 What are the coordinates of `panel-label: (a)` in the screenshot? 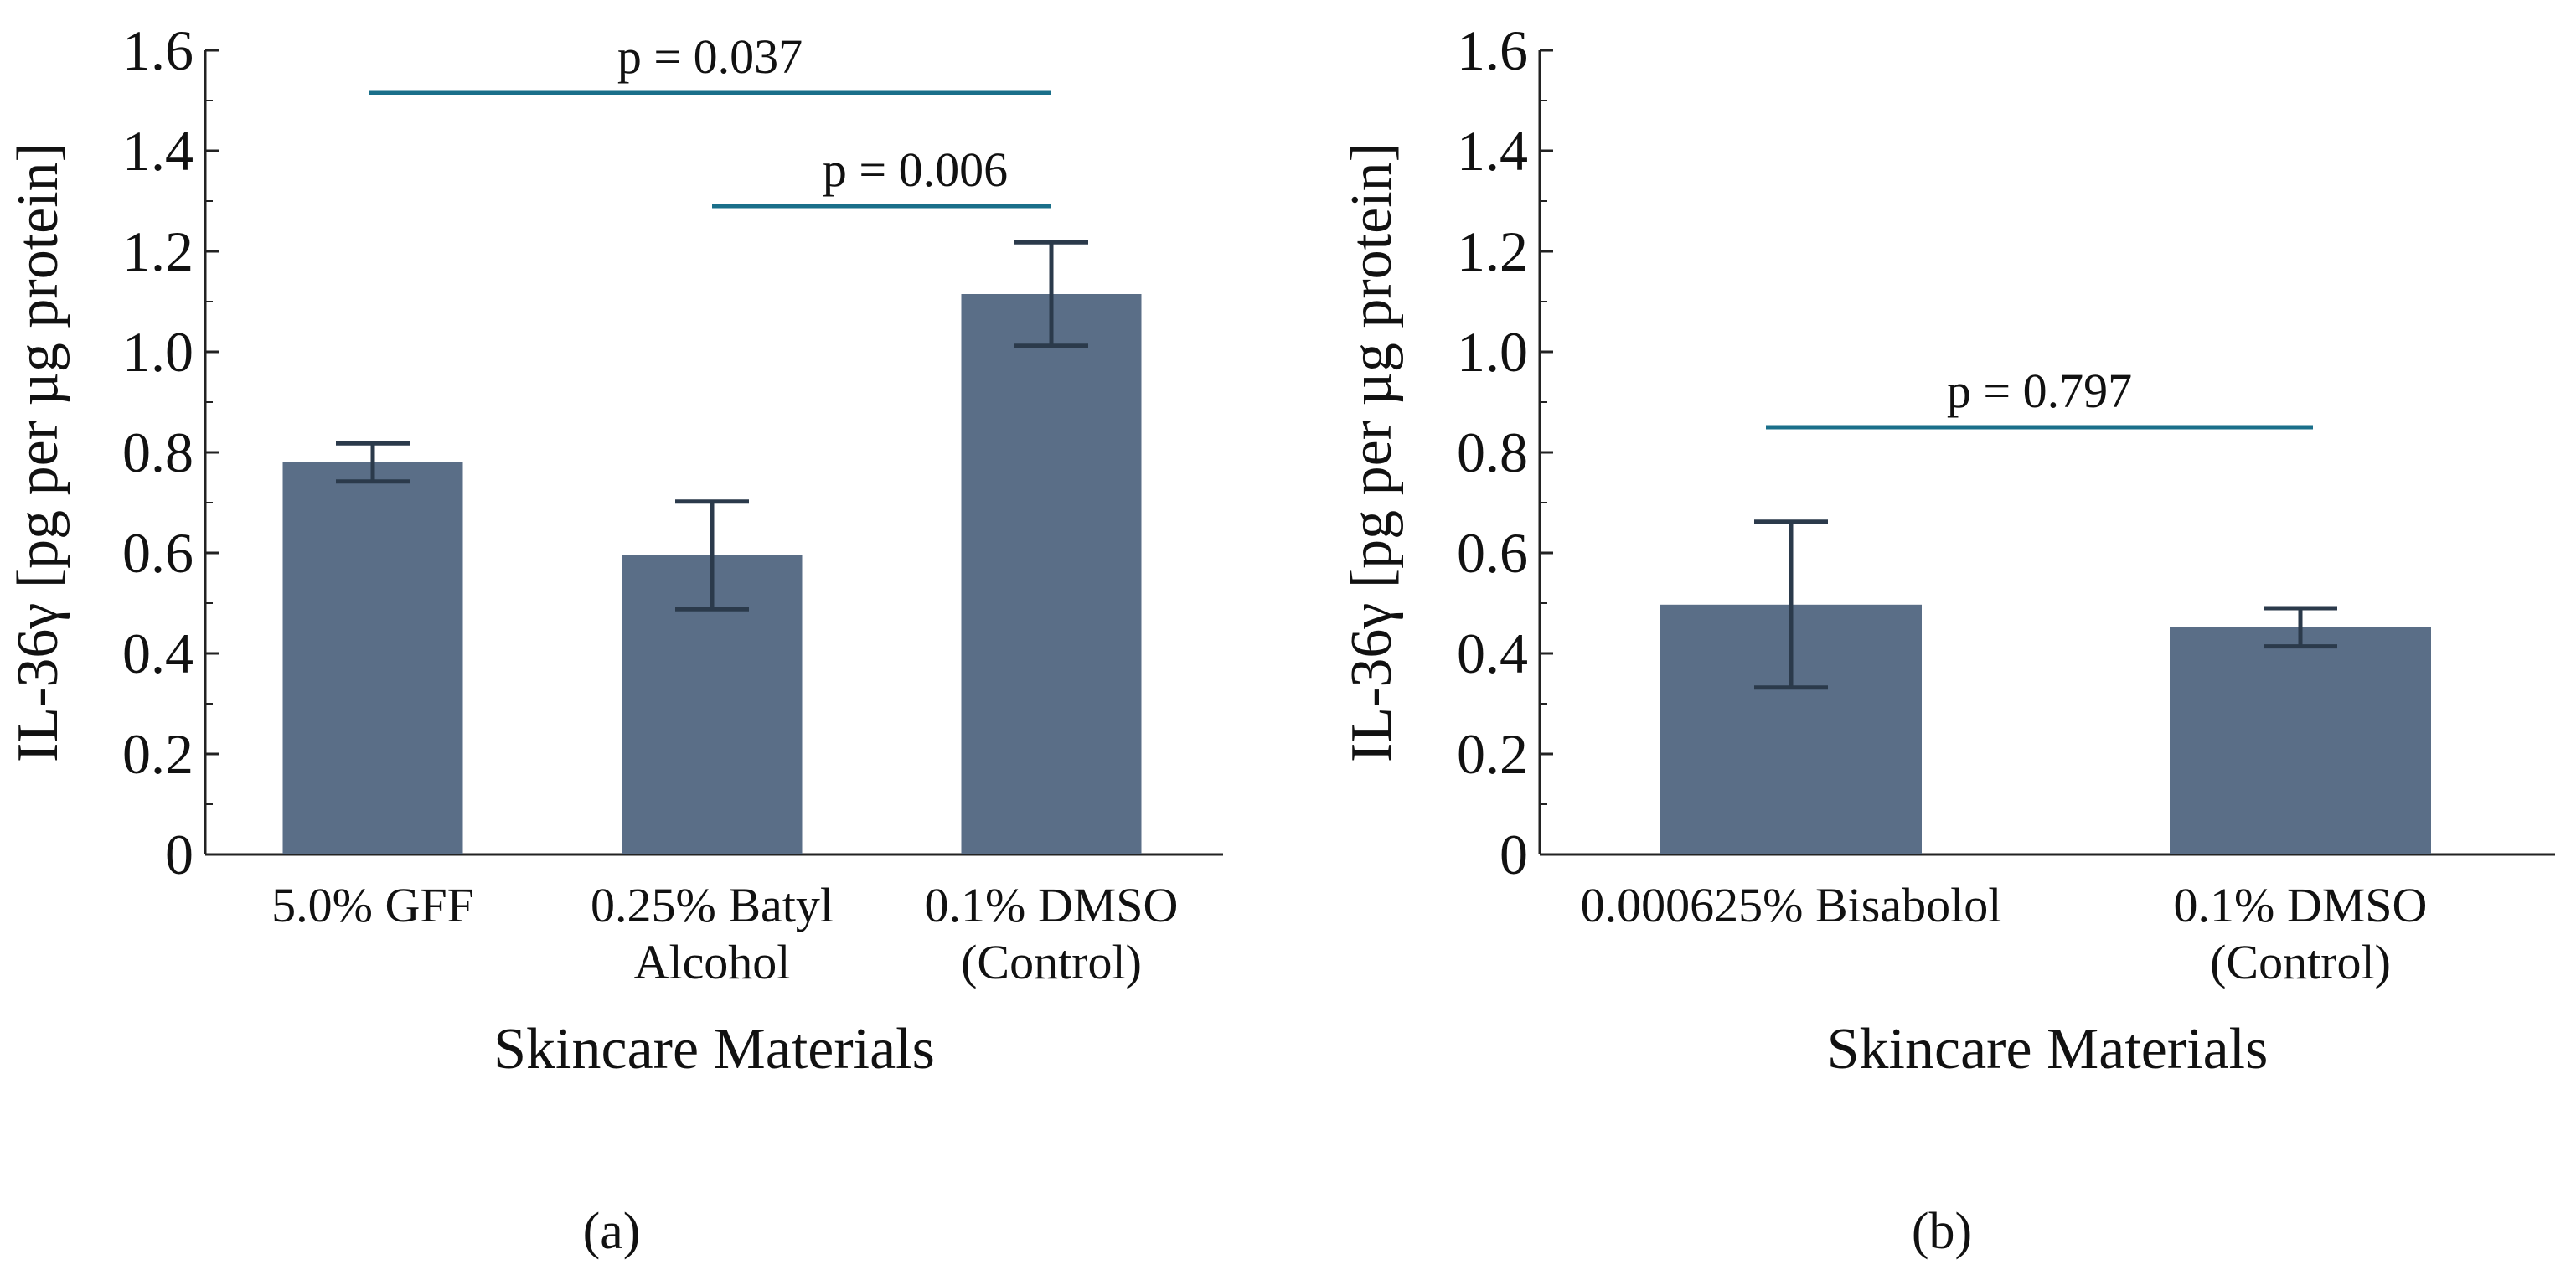 It's located at (612, 1231).